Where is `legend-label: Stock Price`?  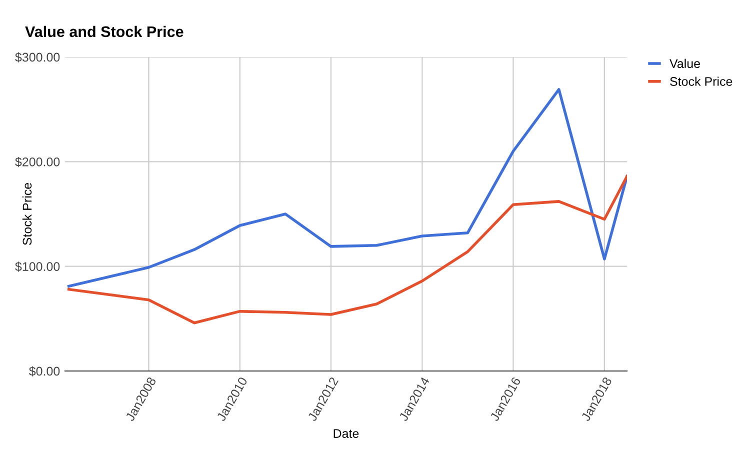 legend-label: Stock Price is located at coordinates (701, 81).